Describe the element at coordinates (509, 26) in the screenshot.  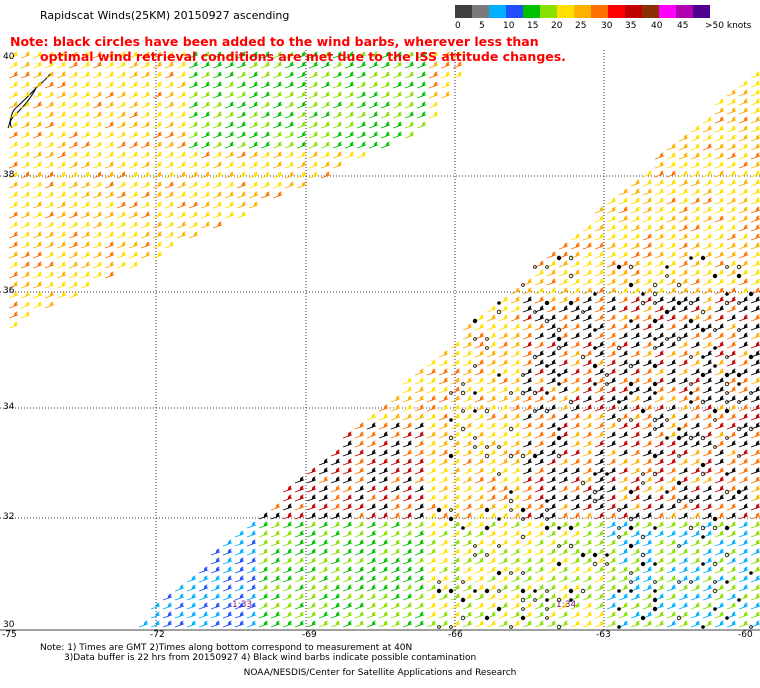
I see `legend-label: 10` at that location.